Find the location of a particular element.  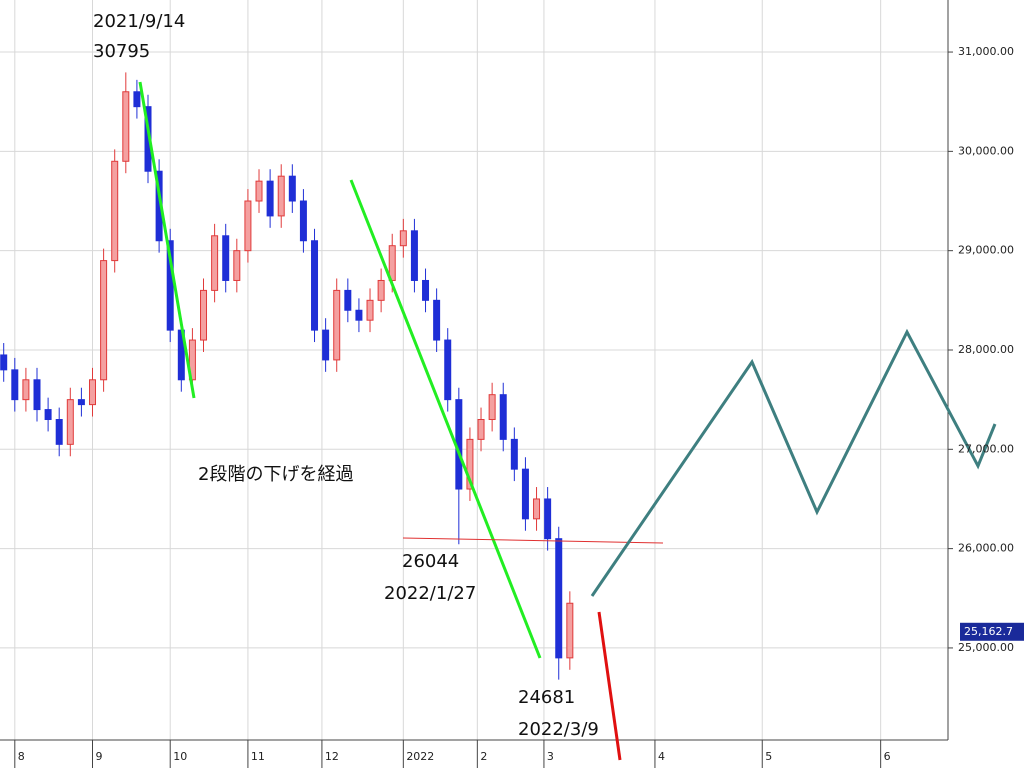

x-tick-label: 10 is located at coordinates (180, 756).